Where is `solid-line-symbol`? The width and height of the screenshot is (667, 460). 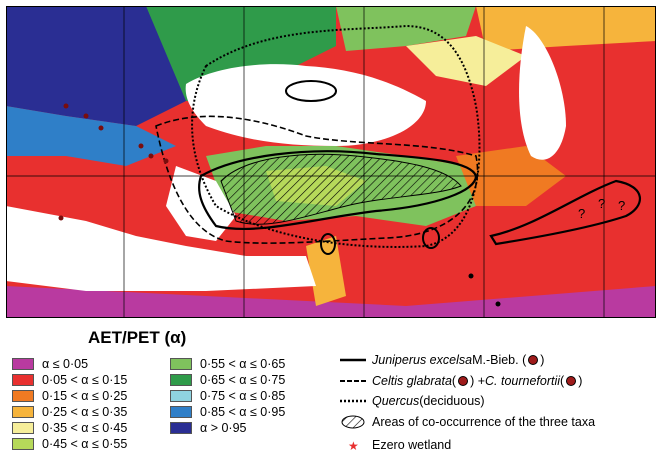
solid-line-symbol is located at coordinates (353, 360).